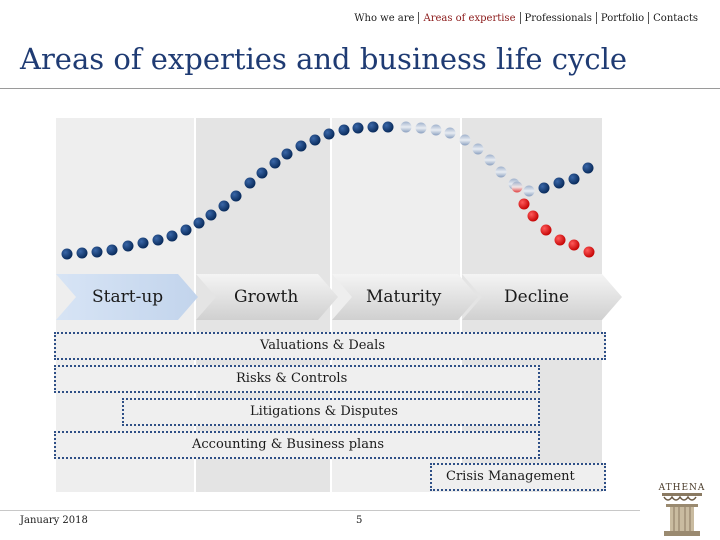 This screenshot has height=540, width=720. I want to click on stage-label-growth: Growth, so click(266, 297).